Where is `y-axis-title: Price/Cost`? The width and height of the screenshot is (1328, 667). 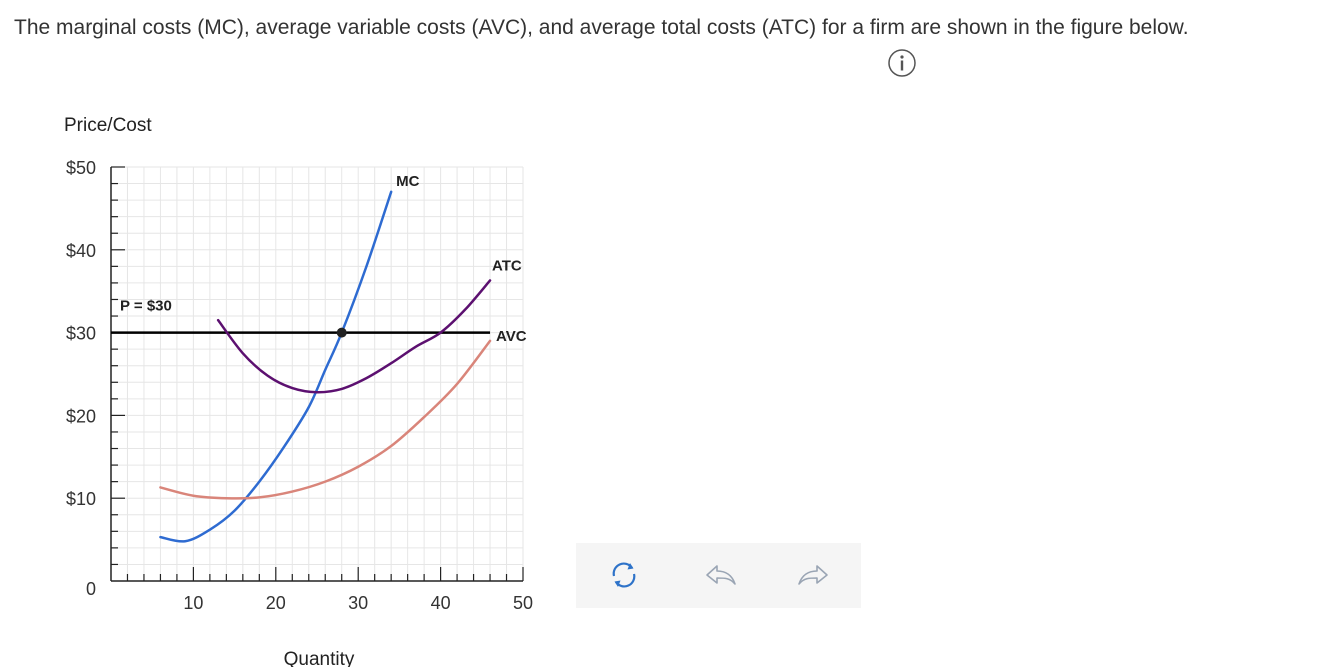 y-axis-title: Price/Cost is located at coordinates (108, 125).